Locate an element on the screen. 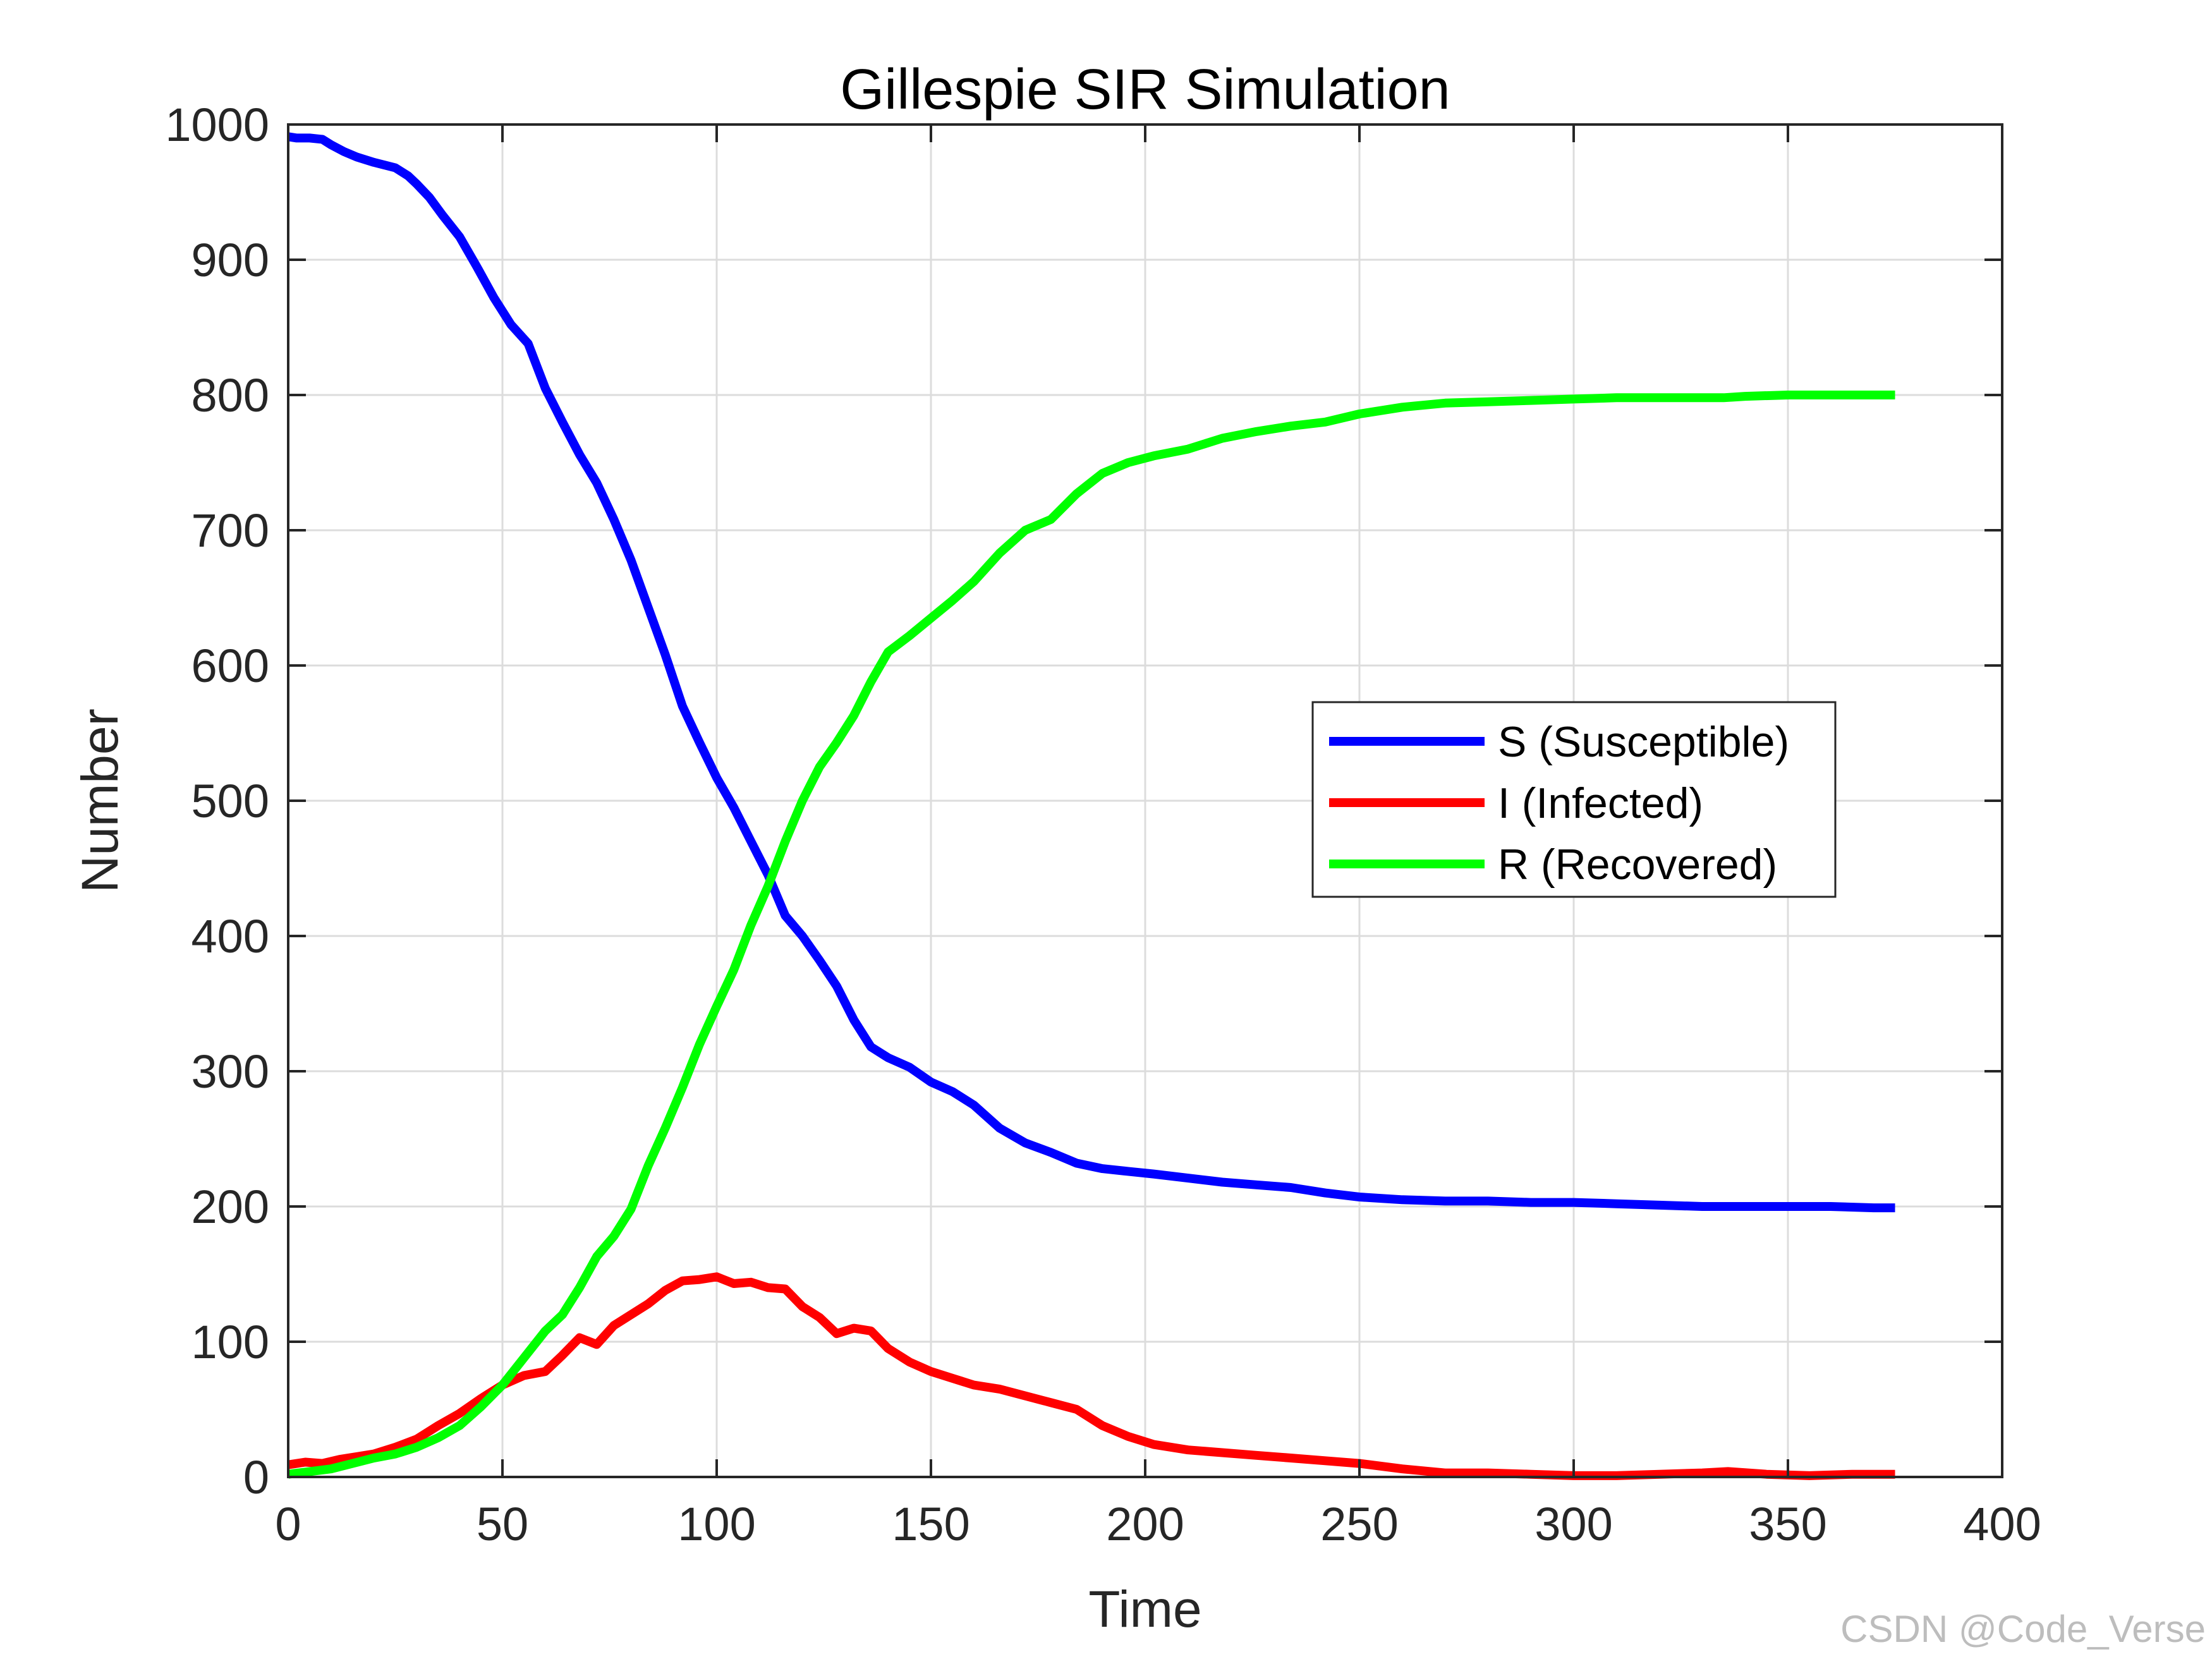 This screenshot has height=1659, width=2212. y-axis-label: Number is located at coordinates (100, 800).